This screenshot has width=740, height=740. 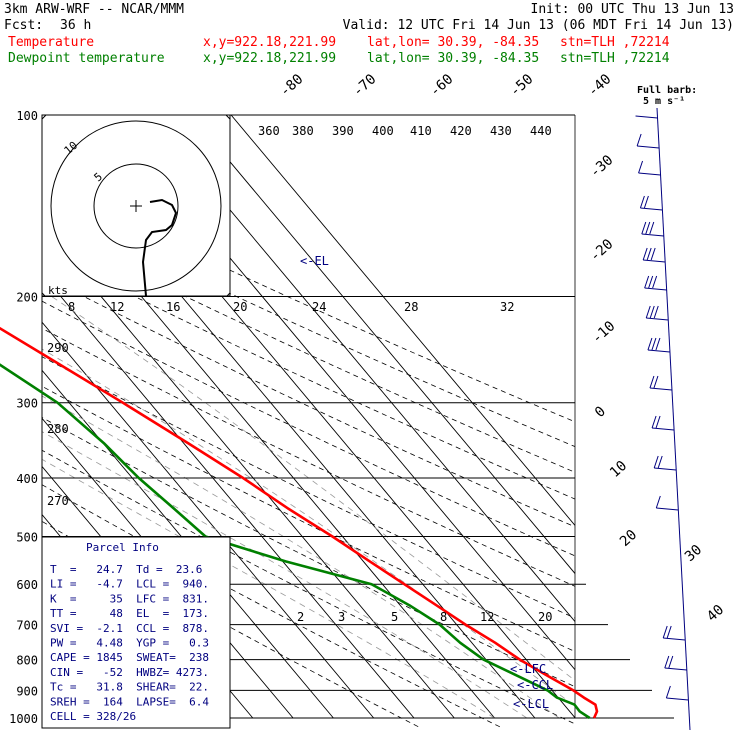 What do you see at coordinates (129, 613) in the screenshot?
I see `parcel-info-row: TT = 48 EL = 173.` at bounding box center [129, 613].